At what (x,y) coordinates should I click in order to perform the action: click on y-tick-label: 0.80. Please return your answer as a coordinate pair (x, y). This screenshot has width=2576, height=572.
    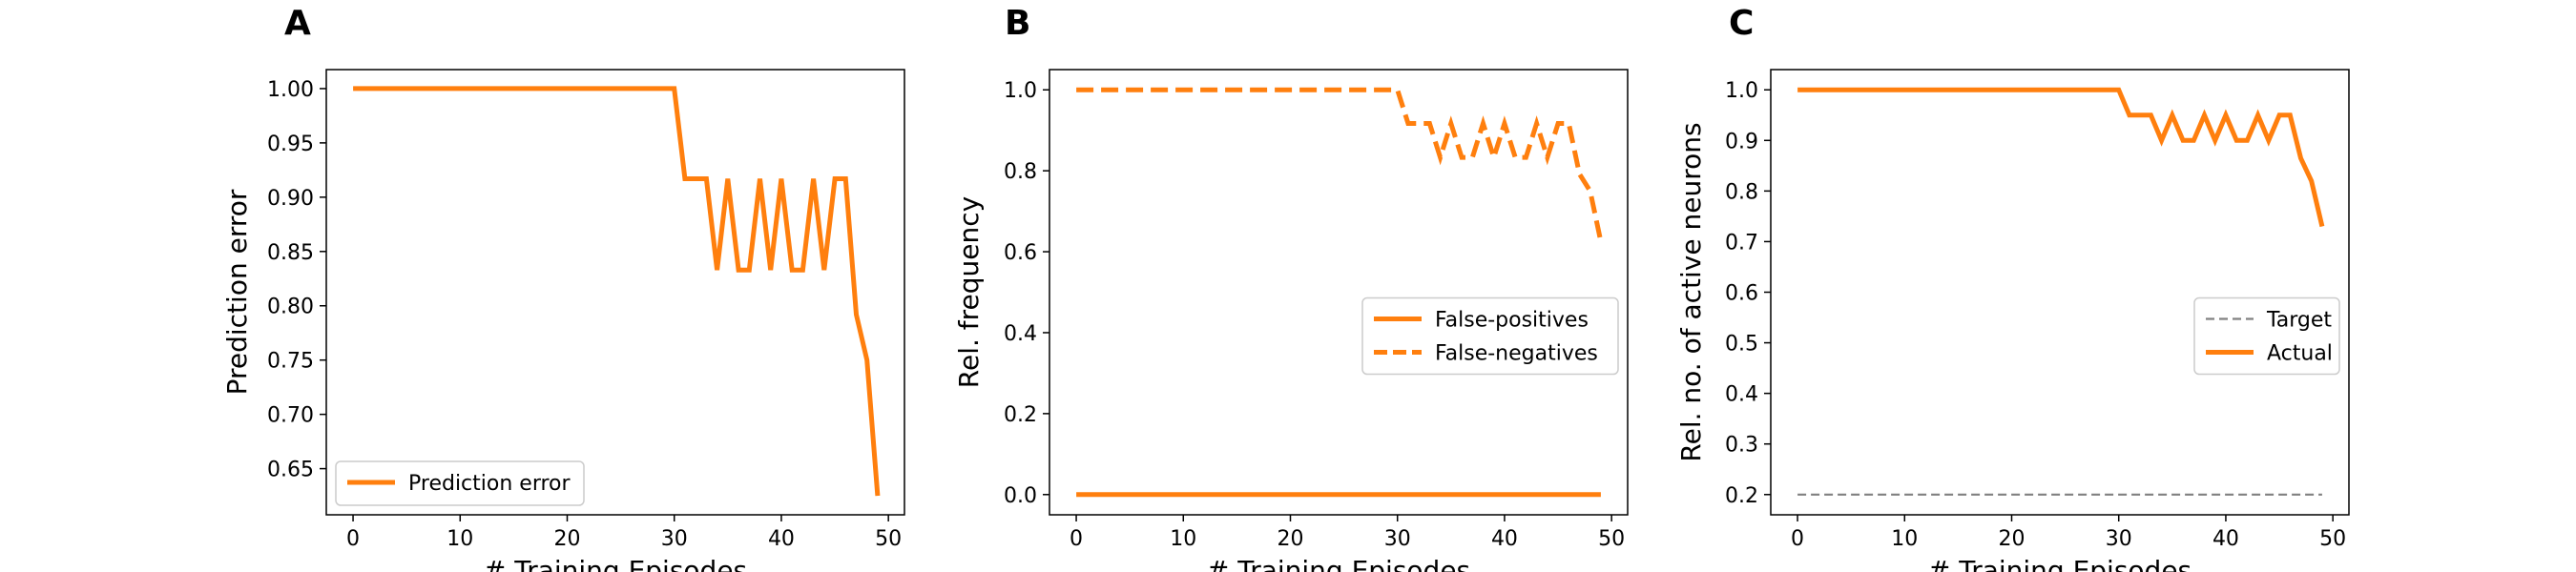
    Looking at the image, I should click on (290, 308).